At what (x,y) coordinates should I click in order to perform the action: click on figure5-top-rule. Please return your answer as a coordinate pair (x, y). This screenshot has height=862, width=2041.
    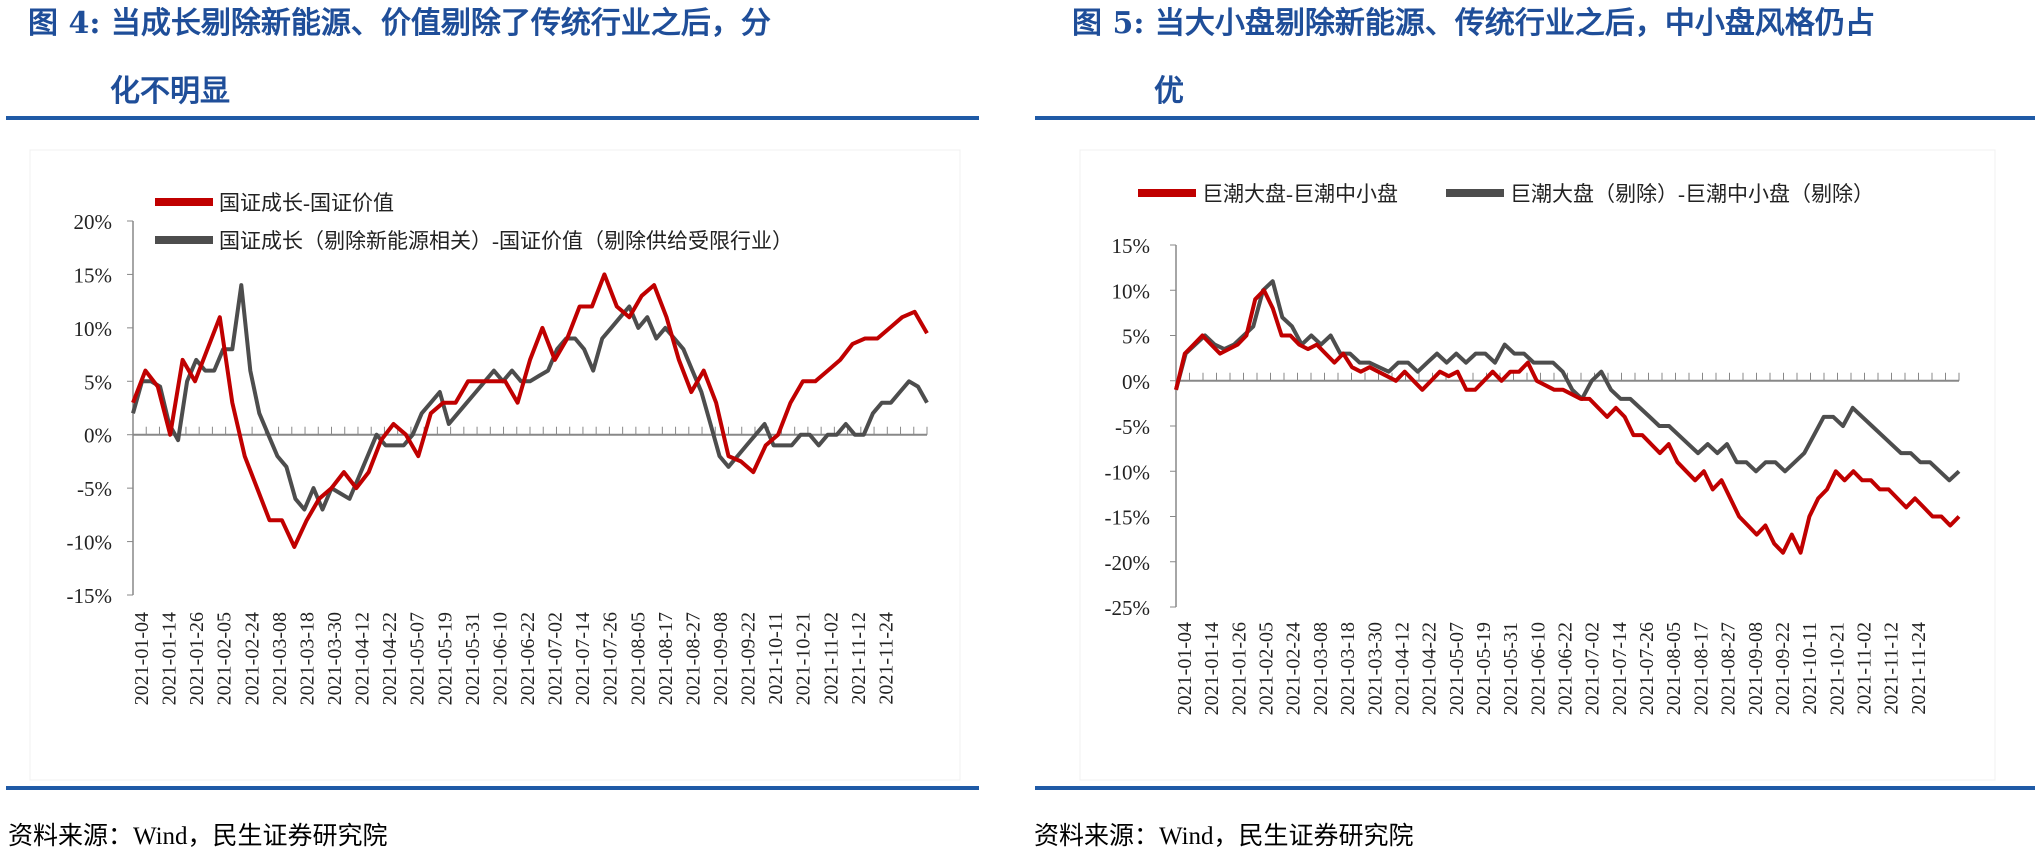
    Looking at the image, I should click on (1535, 118).